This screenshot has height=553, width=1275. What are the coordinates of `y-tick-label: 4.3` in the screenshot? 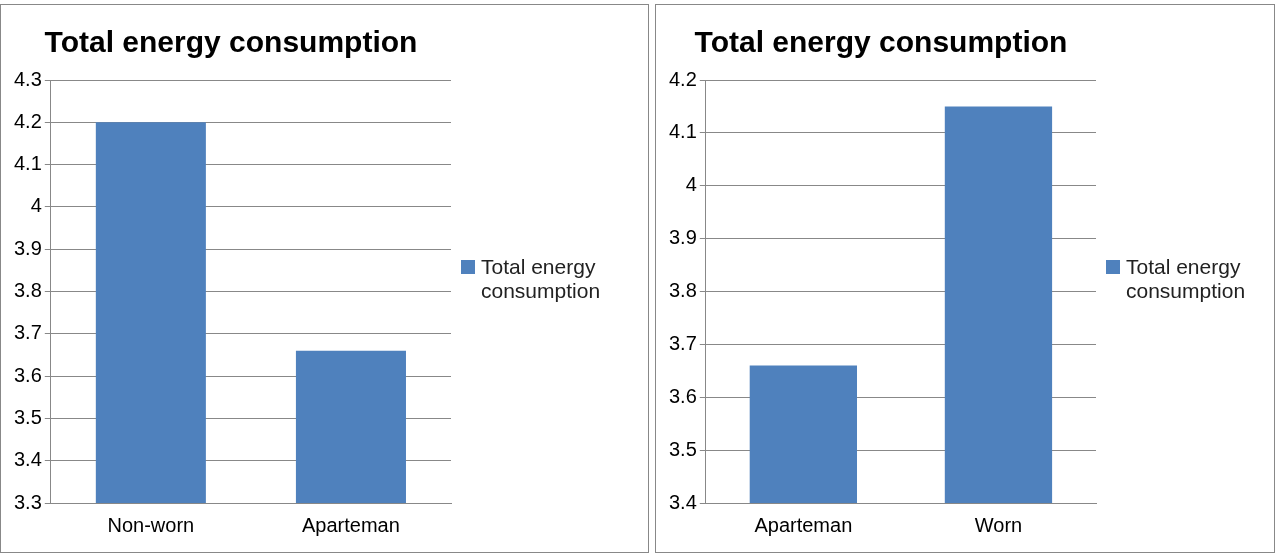 It's located at (27, 78).